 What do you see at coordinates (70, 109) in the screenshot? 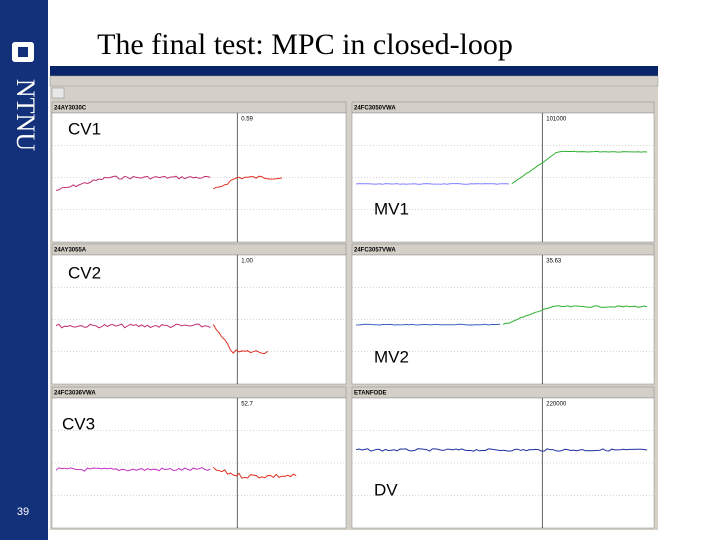
I see `panel-tag: 24AY3030C` at bounding box center [70, 109].